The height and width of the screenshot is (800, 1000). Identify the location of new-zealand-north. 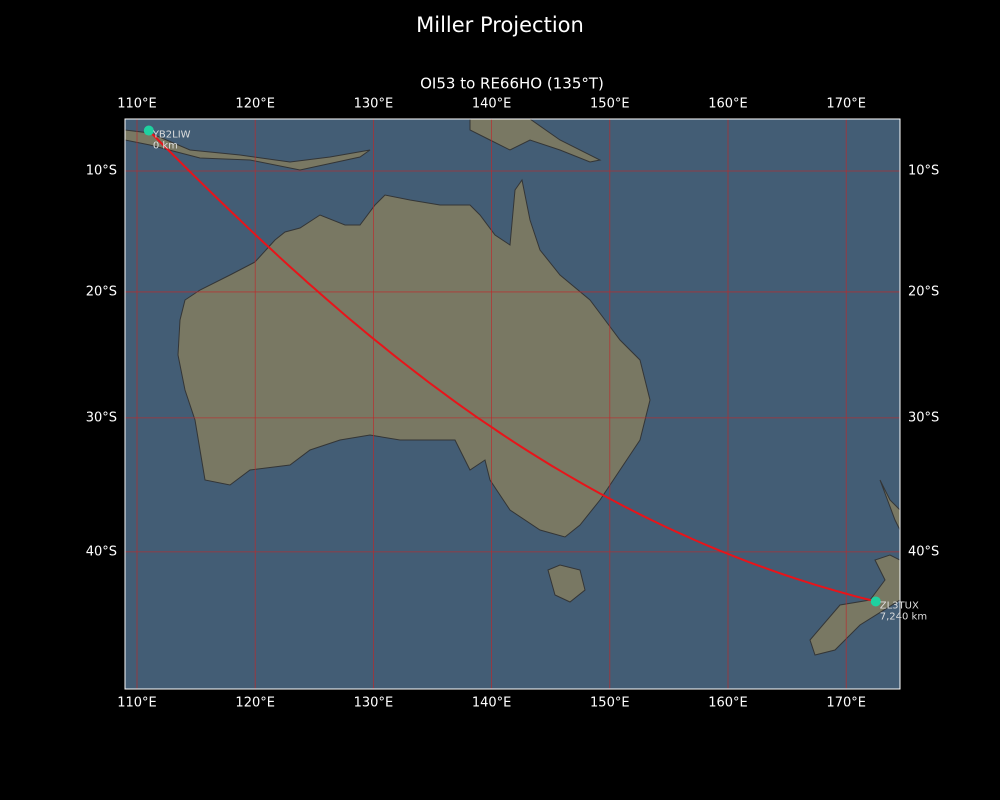
(889, 505).